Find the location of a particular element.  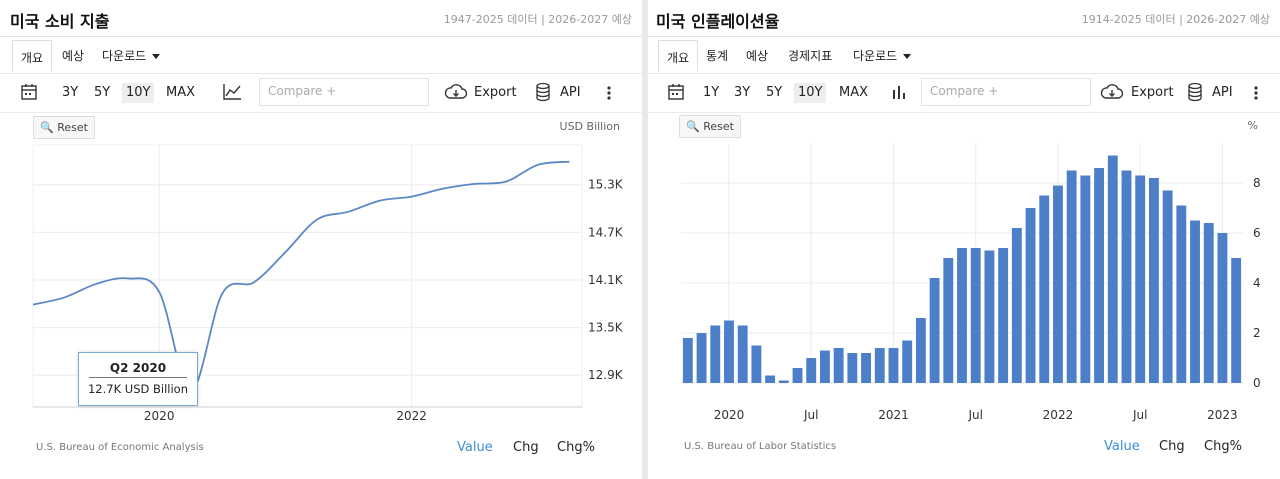

tab-bar: 개요 예상 다운로드 is located at coordinates (321, 55).